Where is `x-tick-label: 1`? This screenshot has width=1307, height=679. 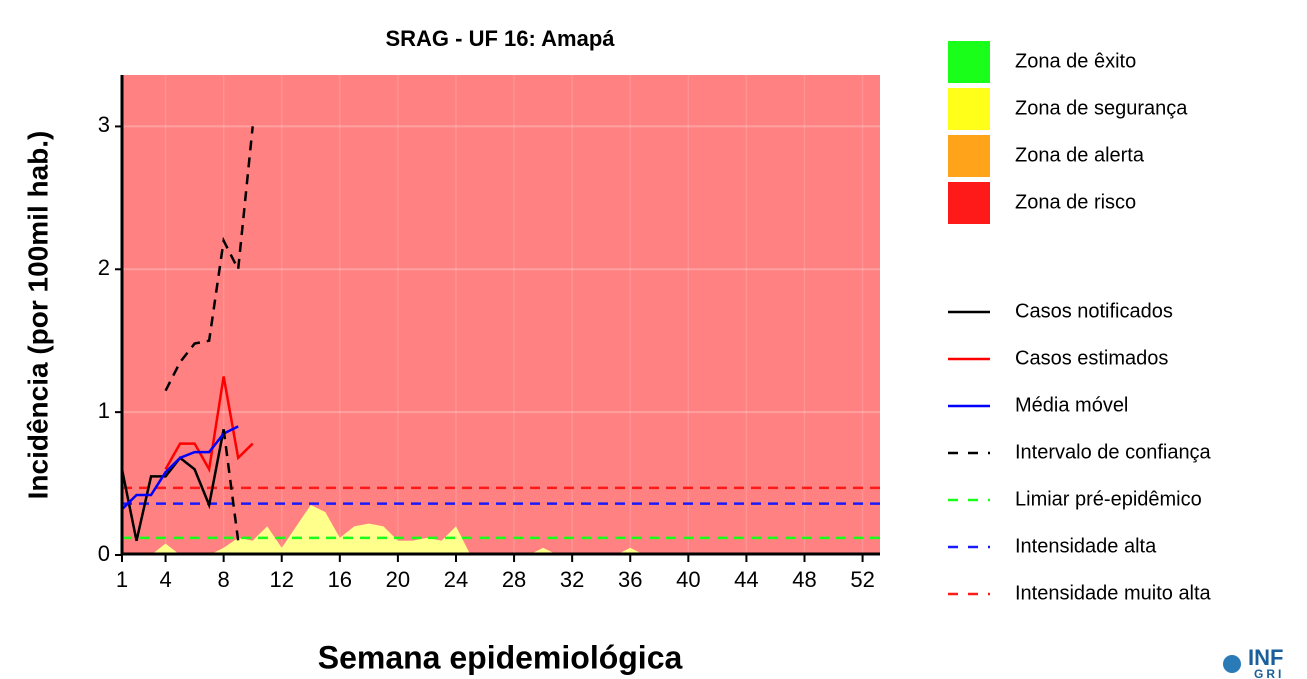 x-tick-label: 1 is located at coordinates (122, 579).